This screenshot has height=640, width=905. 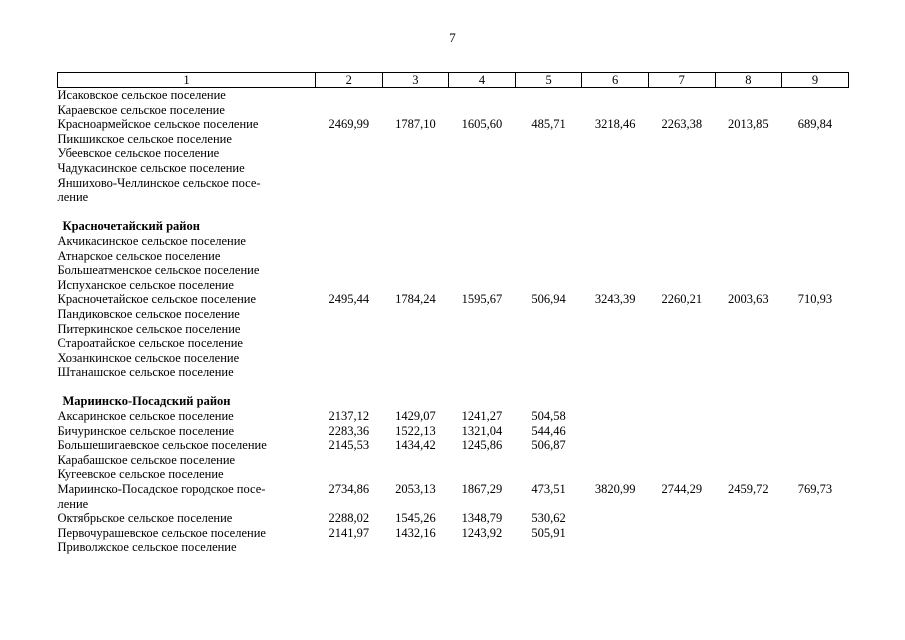 What do you see at coordinates (151, 167) in the screenshot?
I see `settlement-name: Чадукасинское сельское поселение` at bounding box center [151, 167].